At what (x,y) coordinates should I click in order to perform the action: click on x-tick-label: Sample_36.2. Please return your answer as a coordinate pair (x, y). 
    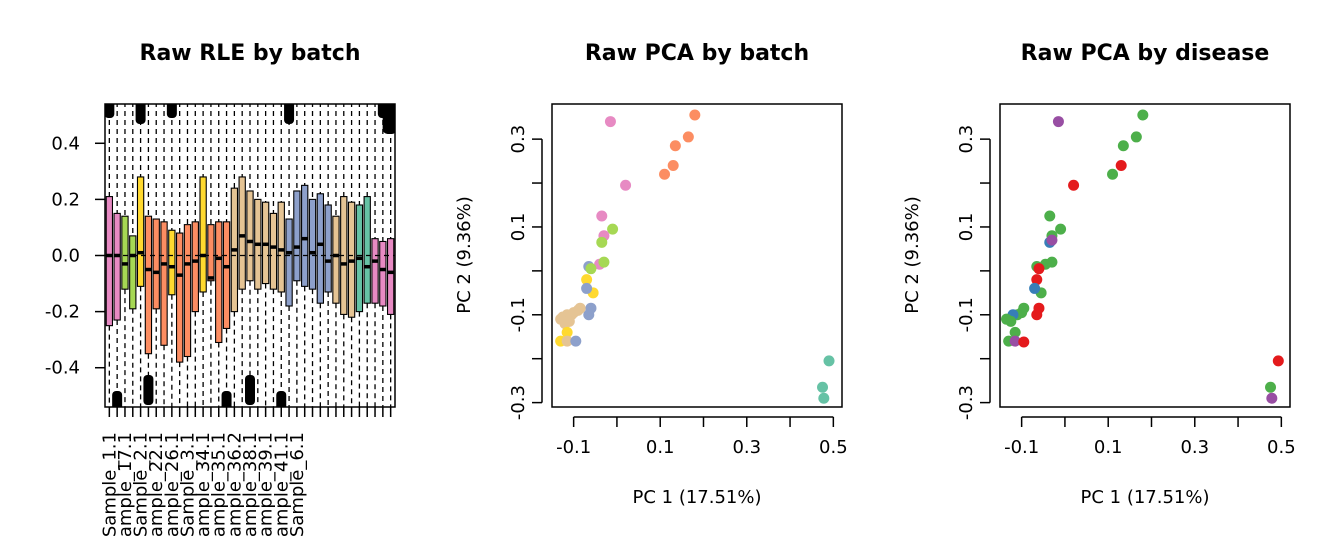
    Looking at the image, I should click on (234, 484).